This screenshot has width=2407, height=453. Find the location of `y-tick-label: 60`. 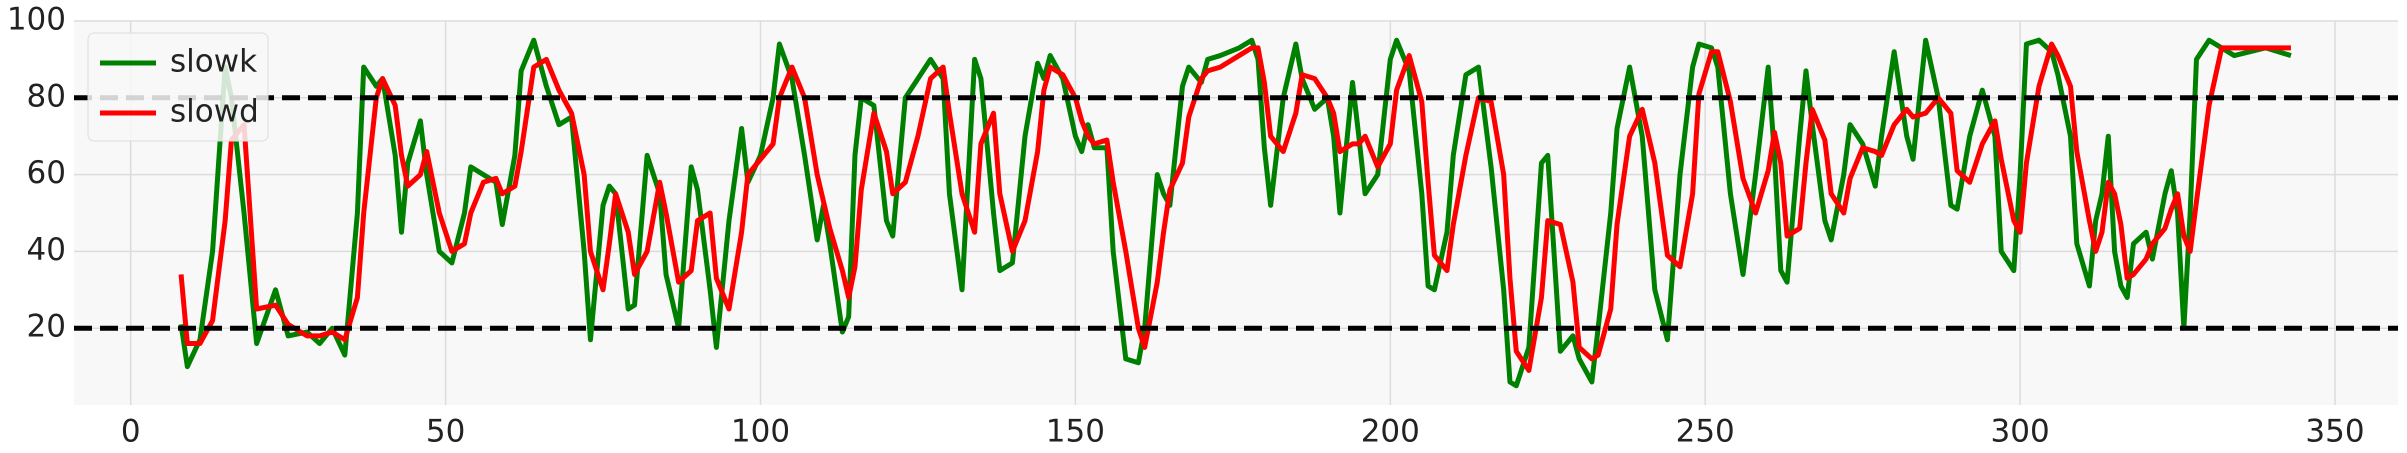

y-tick-label: 60 is located at coordinates (46, 173).